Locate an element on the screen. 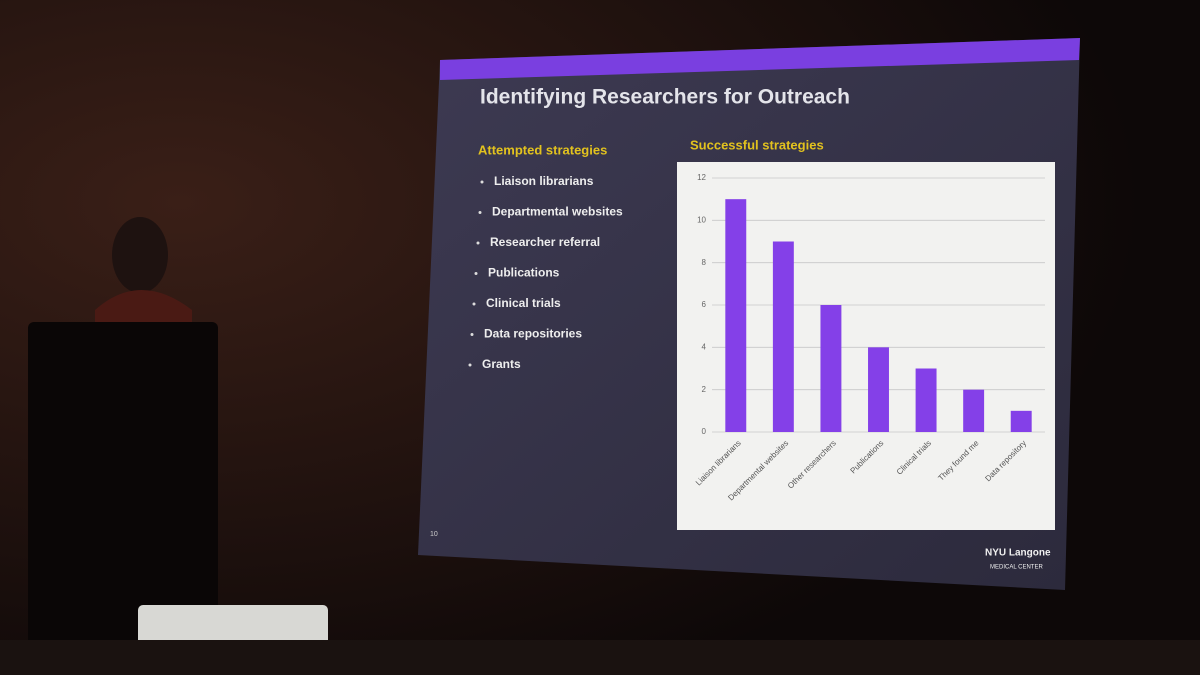  y-tick-label: 6 is located at coordinates (704, 304).